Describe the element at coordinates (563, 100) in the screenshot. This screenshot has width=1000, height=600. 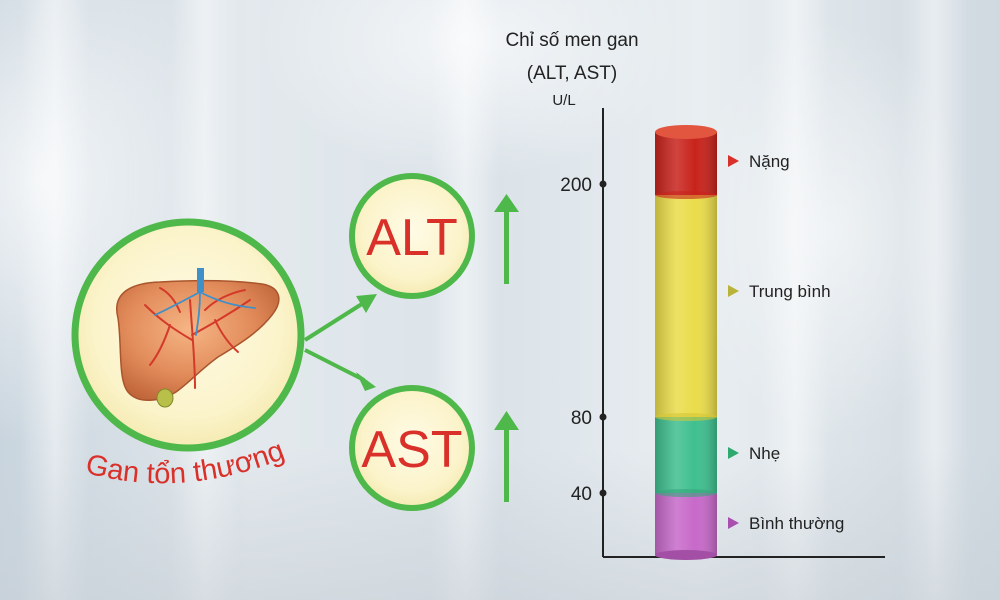
I see `unit-label: U/L` at that location.